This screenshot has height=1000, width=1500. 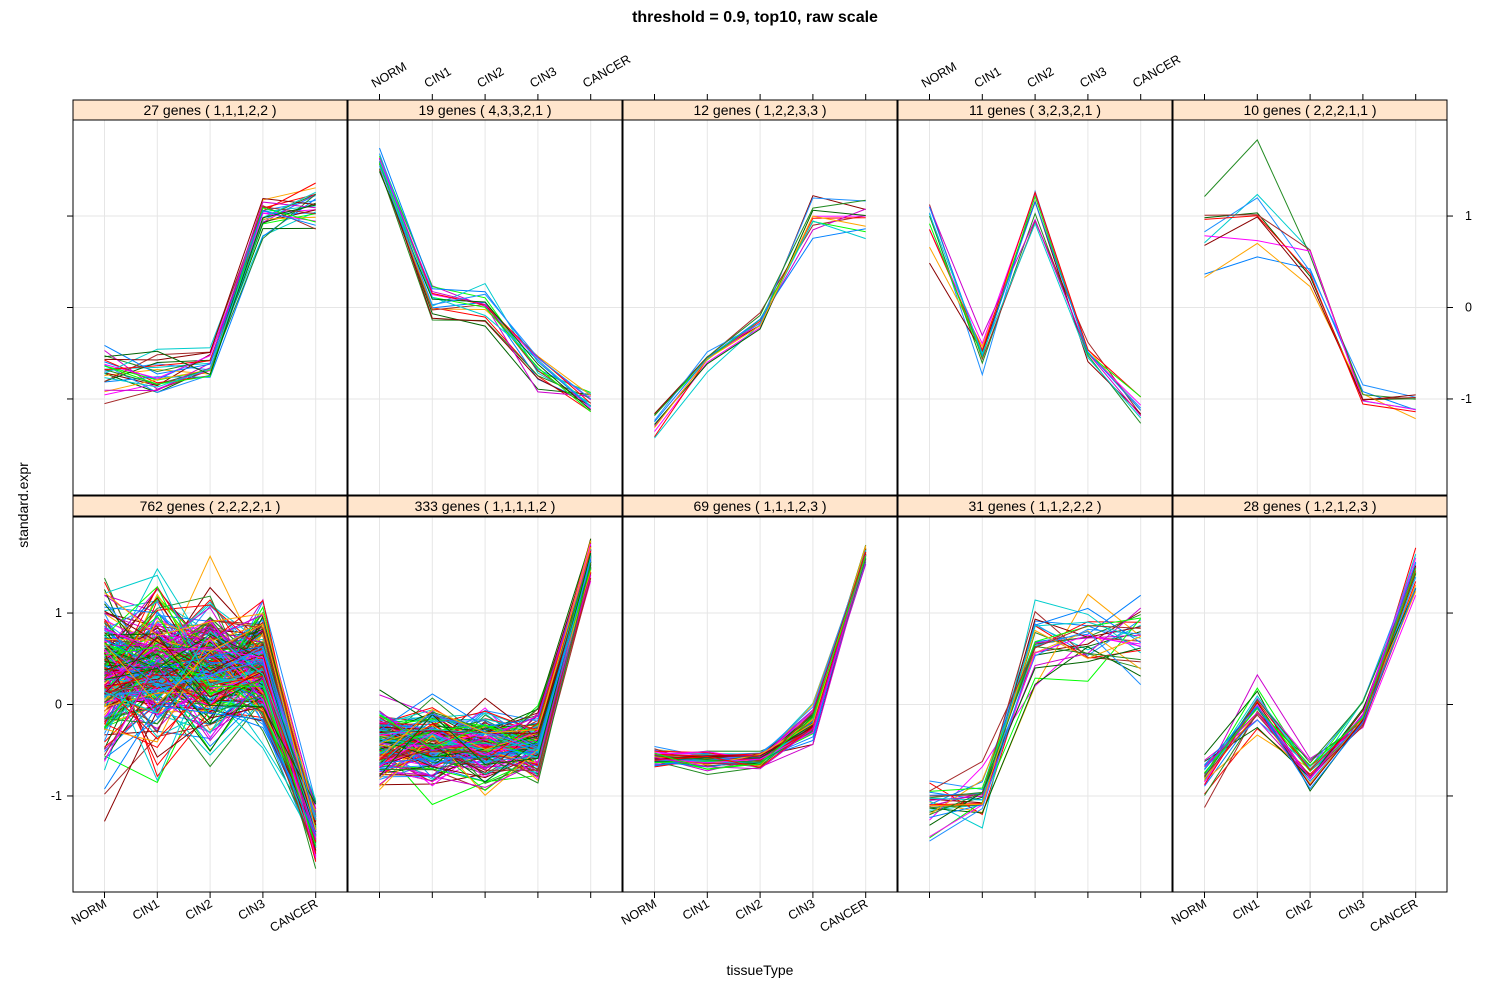 I want to click on x-axis-label: tissueType, so click(x=760, y=970).